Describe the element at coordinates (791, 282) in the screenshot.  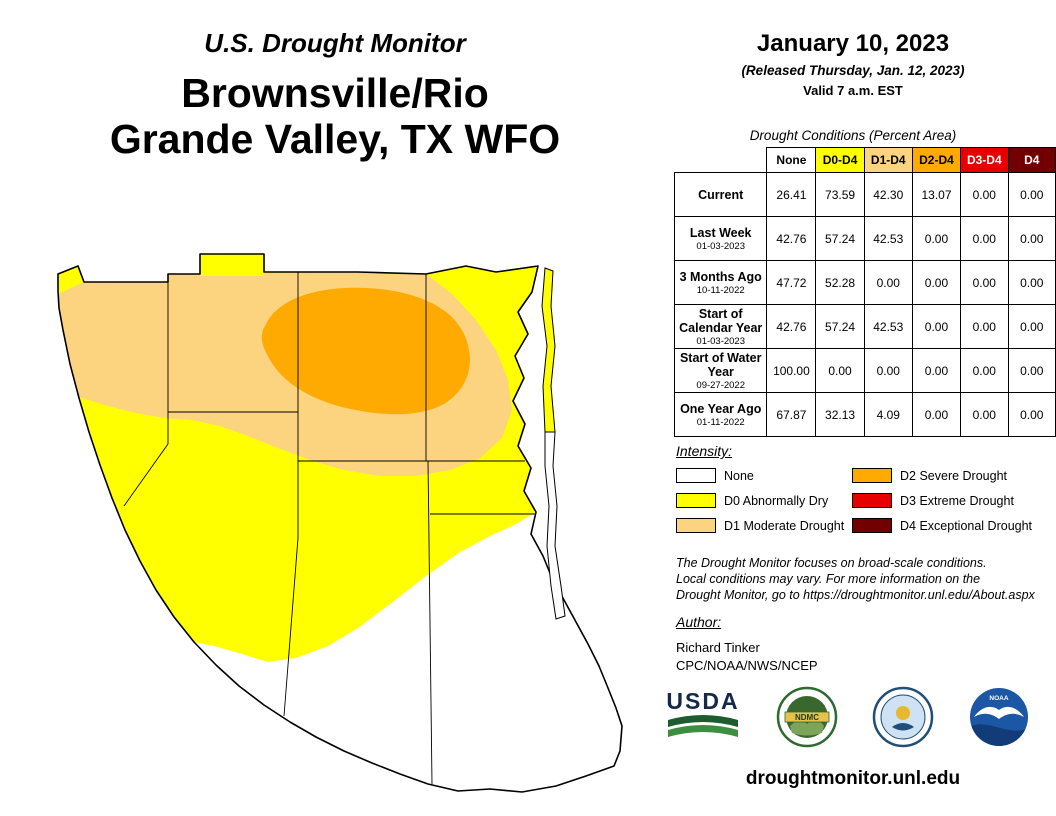
I see `value-cell: 47.72` at that location.